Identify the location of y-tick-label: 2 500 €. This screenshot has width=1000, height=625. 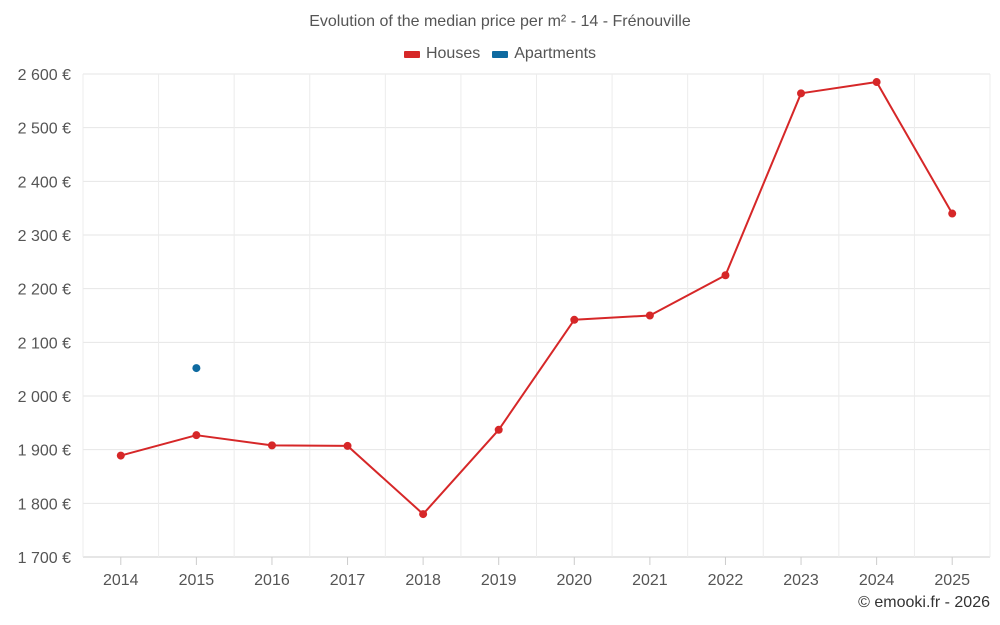
(44, 129).